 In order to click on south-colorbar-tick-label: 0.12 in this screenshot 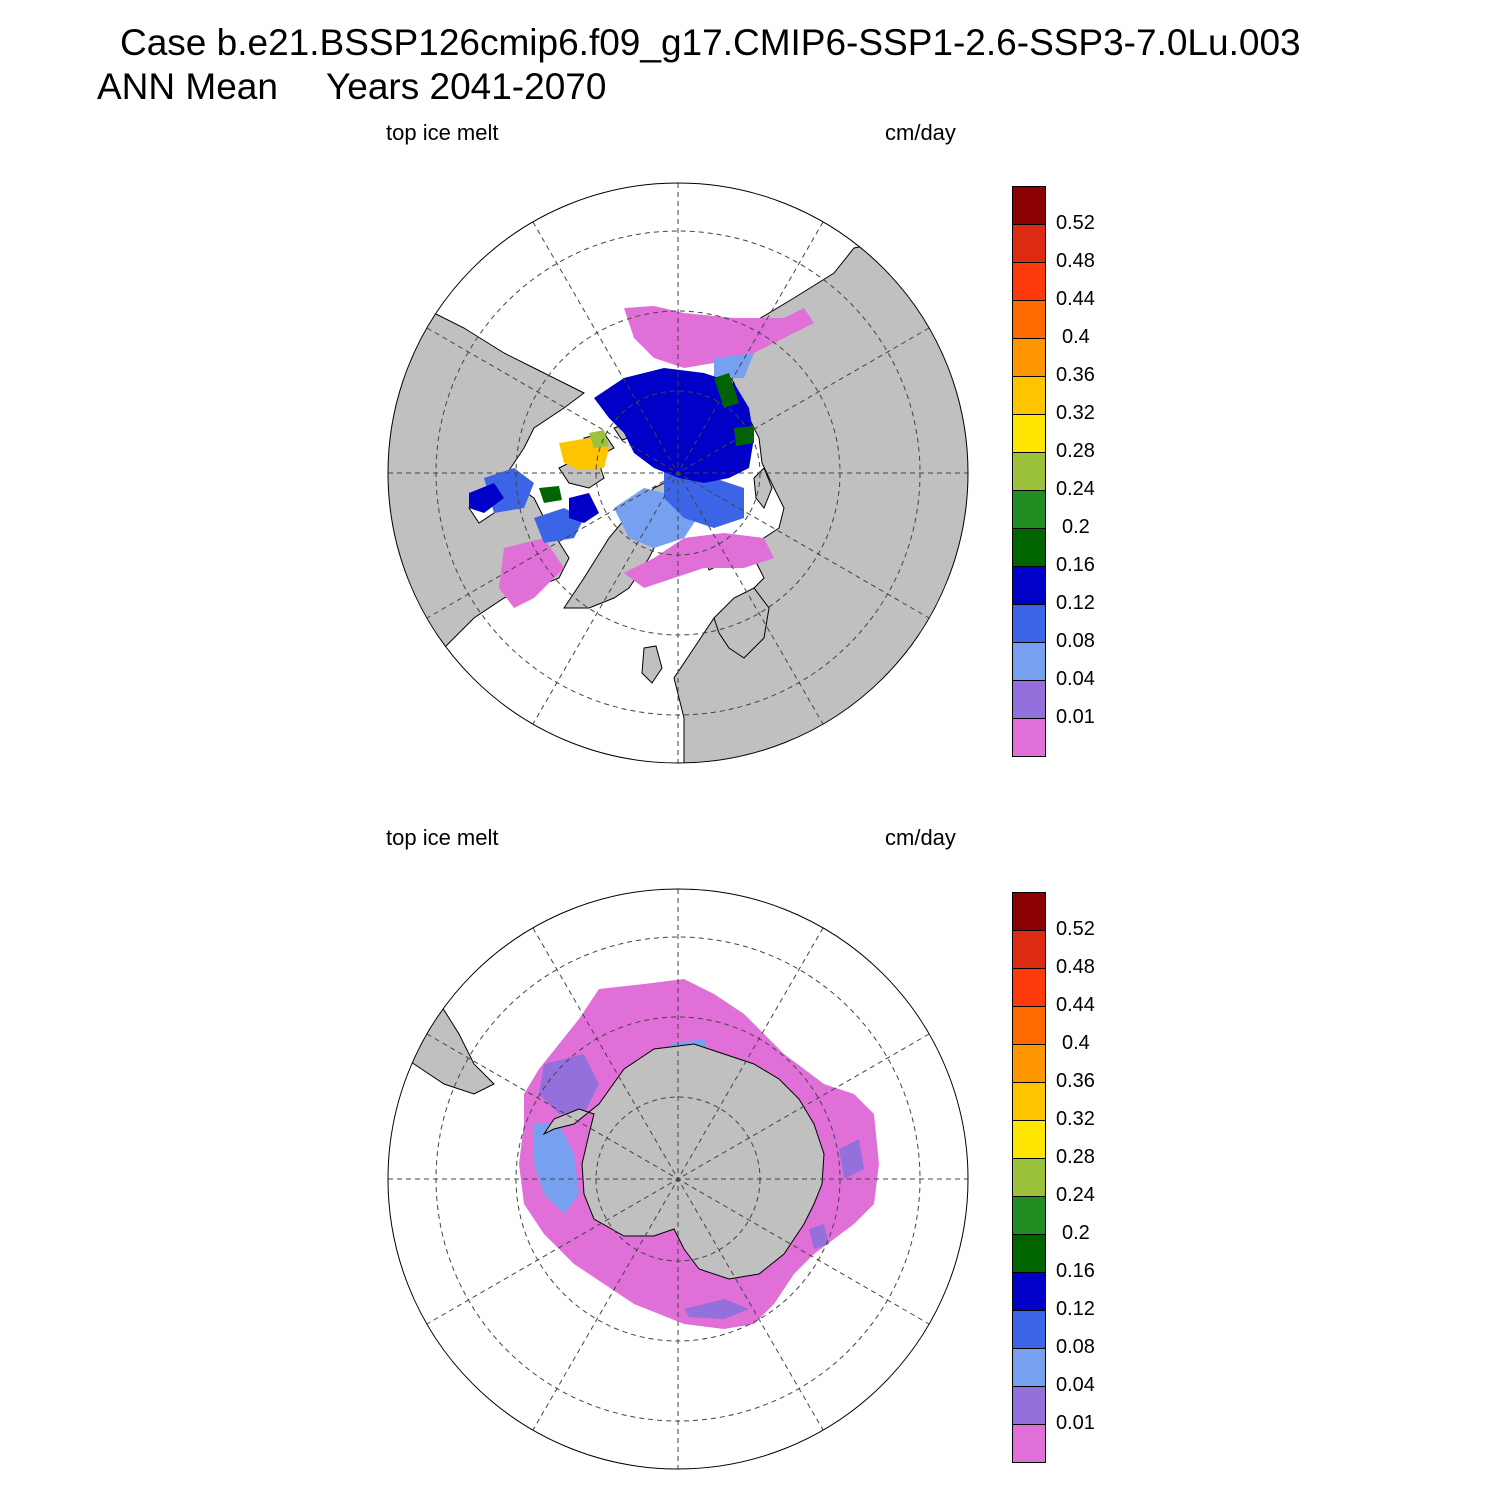, I will do `click(1075, 1309)`.